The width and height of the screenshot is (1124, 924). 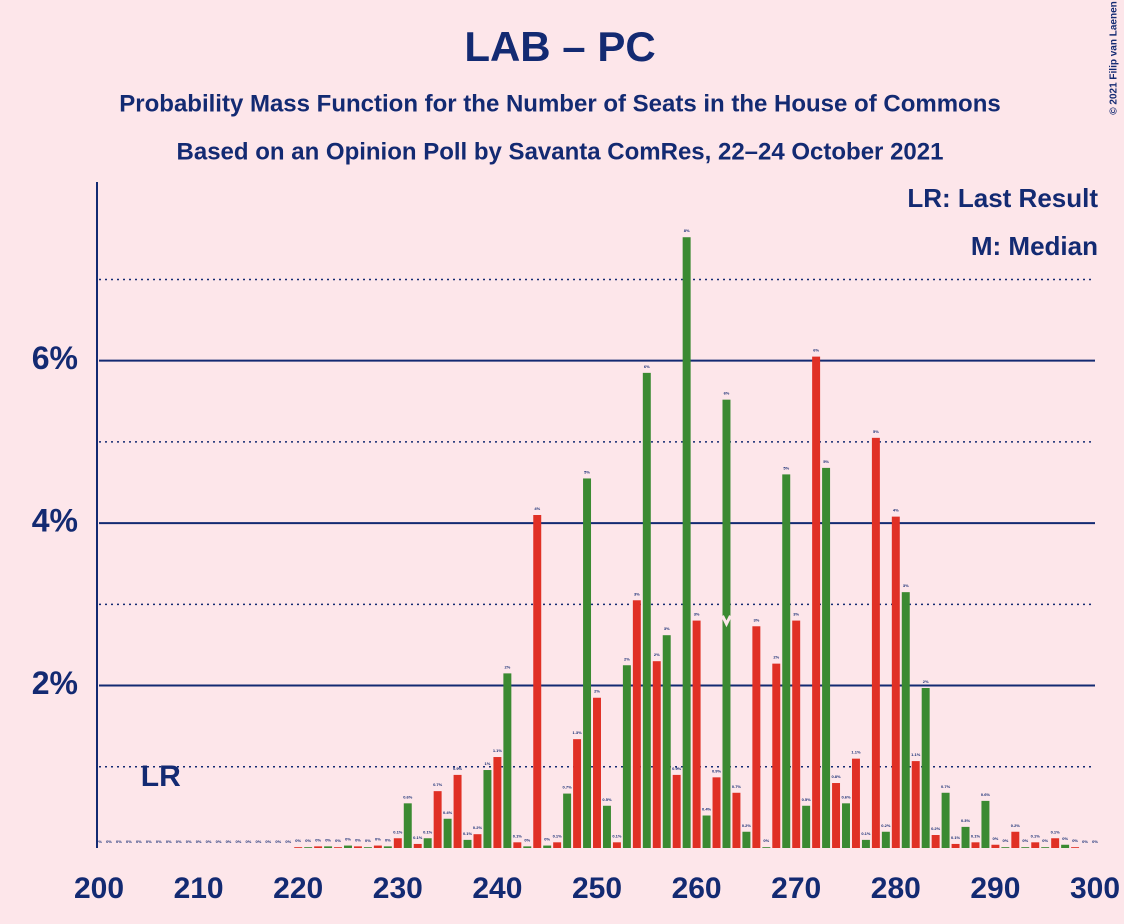 I want to click on x-tick-label: 270, so click(x=796, y=888).